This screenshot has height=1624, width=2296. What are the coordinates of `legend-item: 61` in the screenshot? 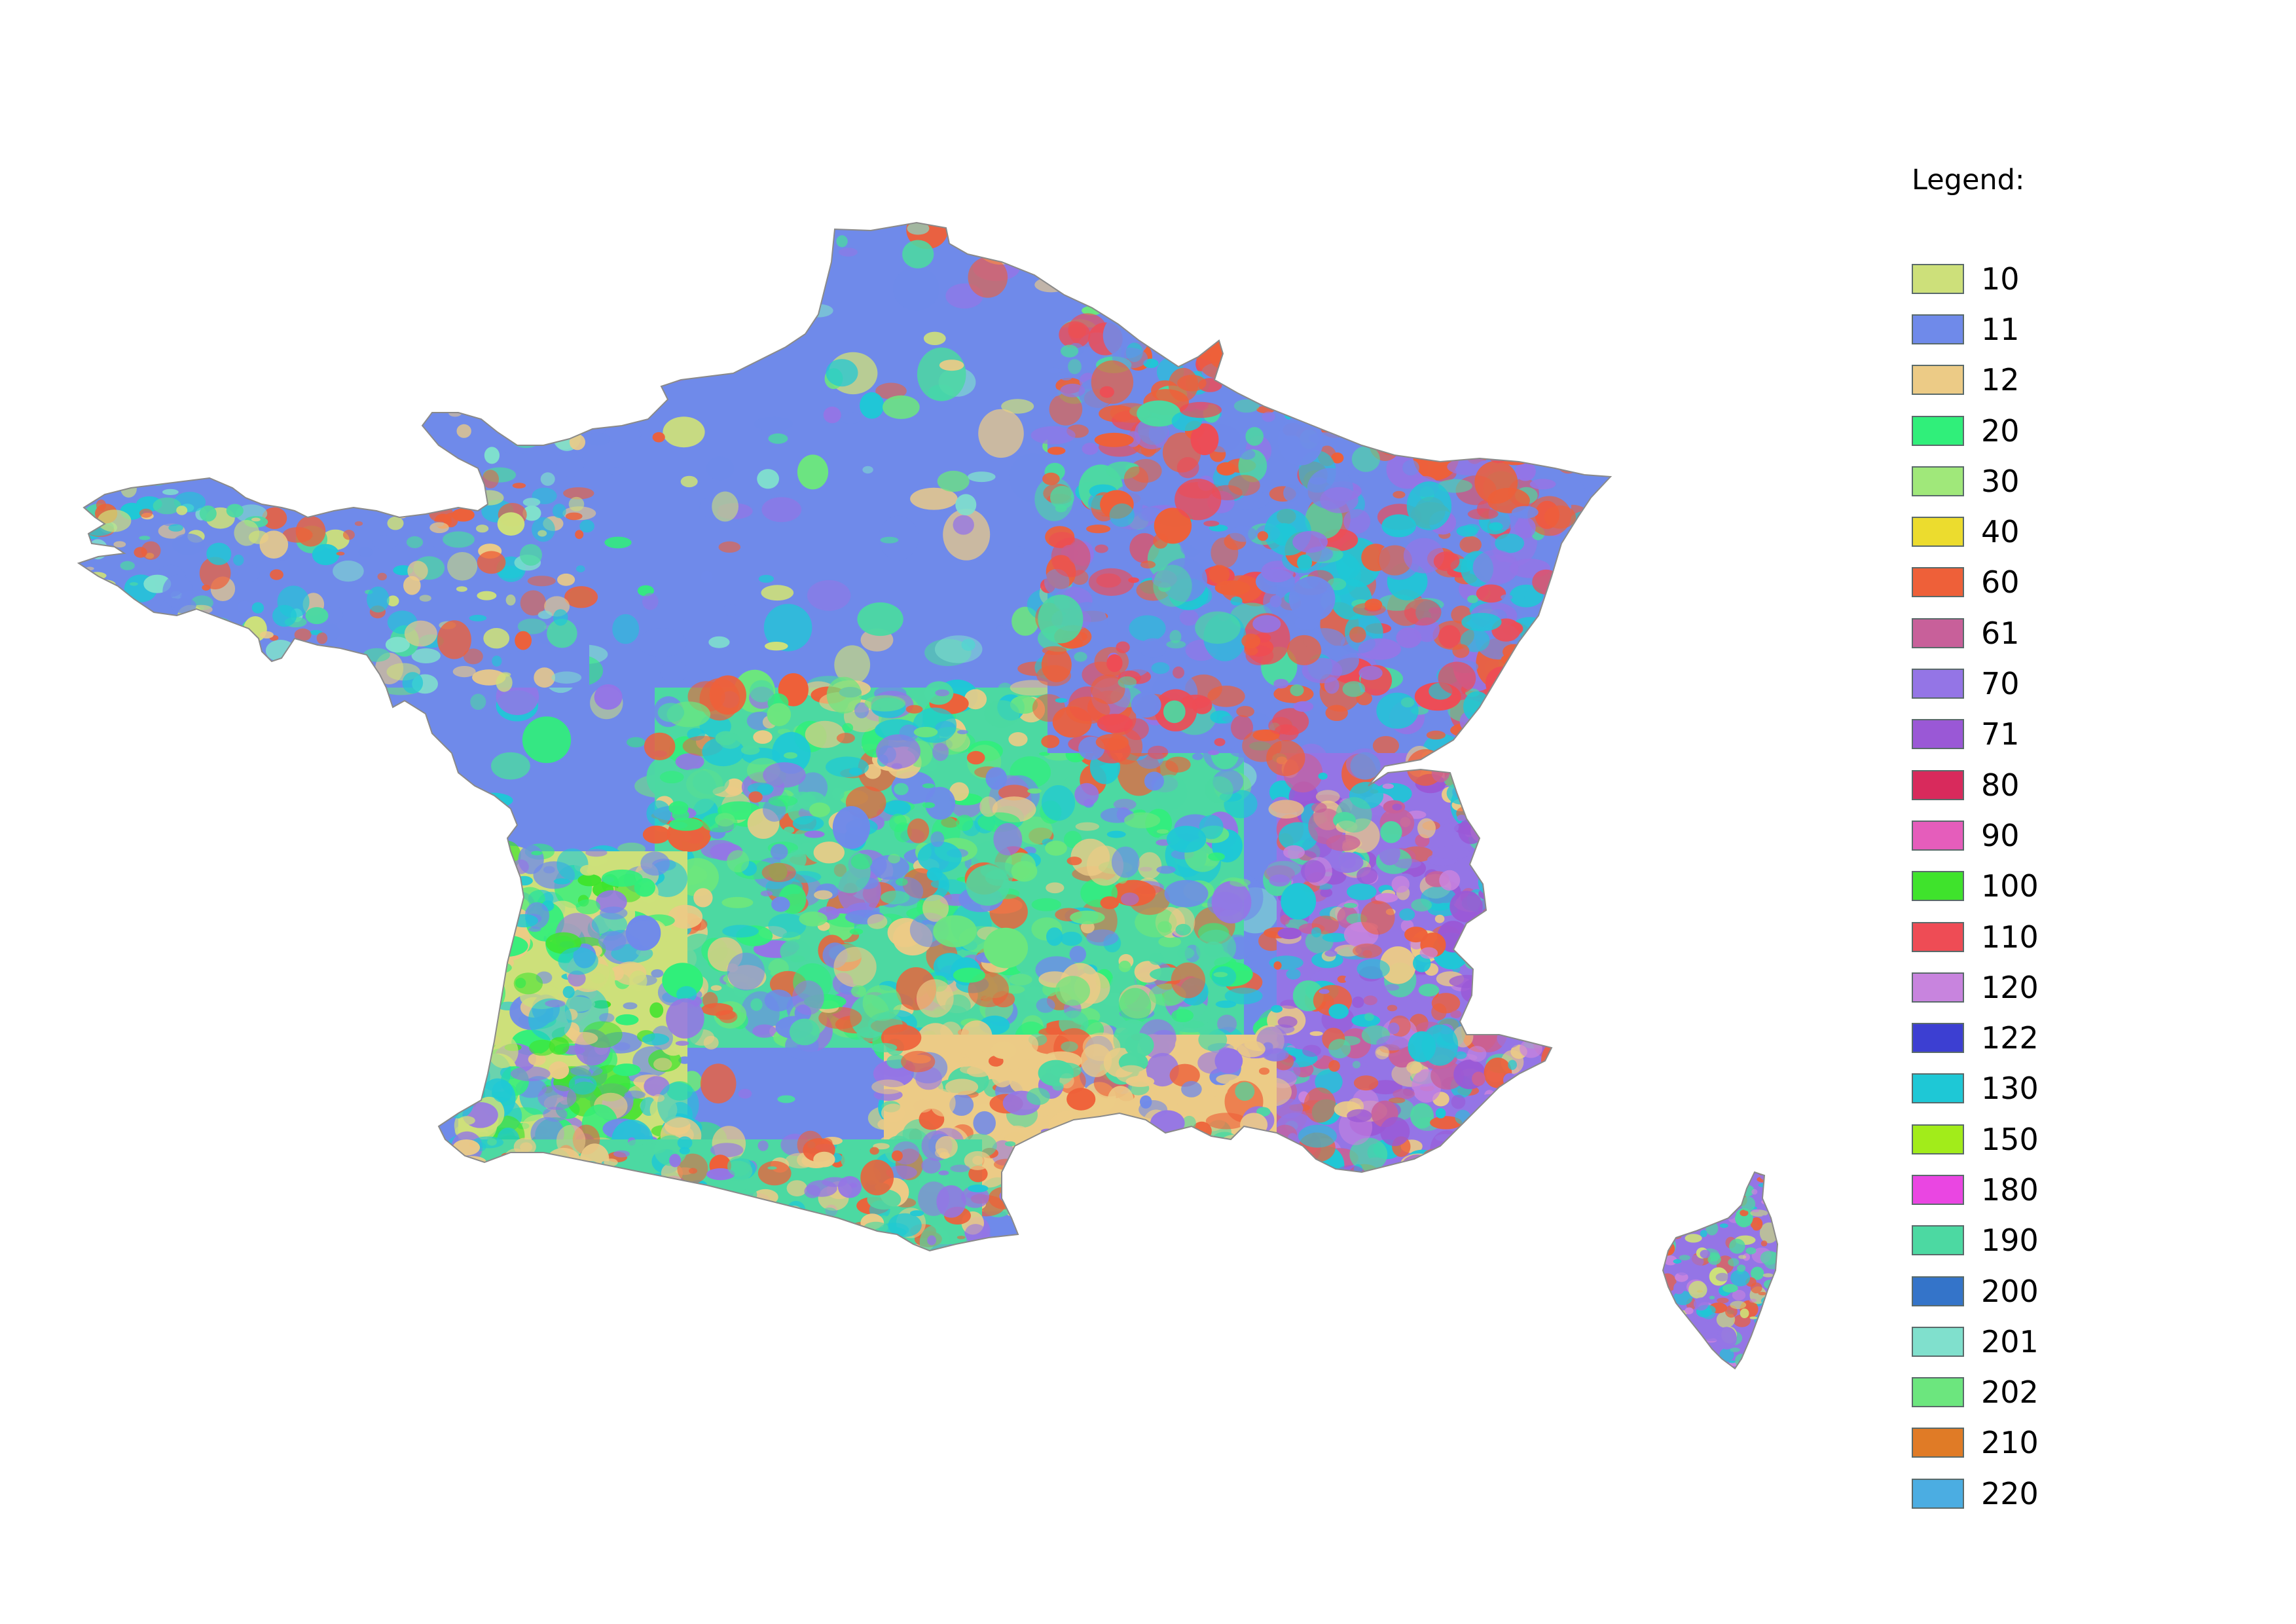 It's located at (2082, 633).